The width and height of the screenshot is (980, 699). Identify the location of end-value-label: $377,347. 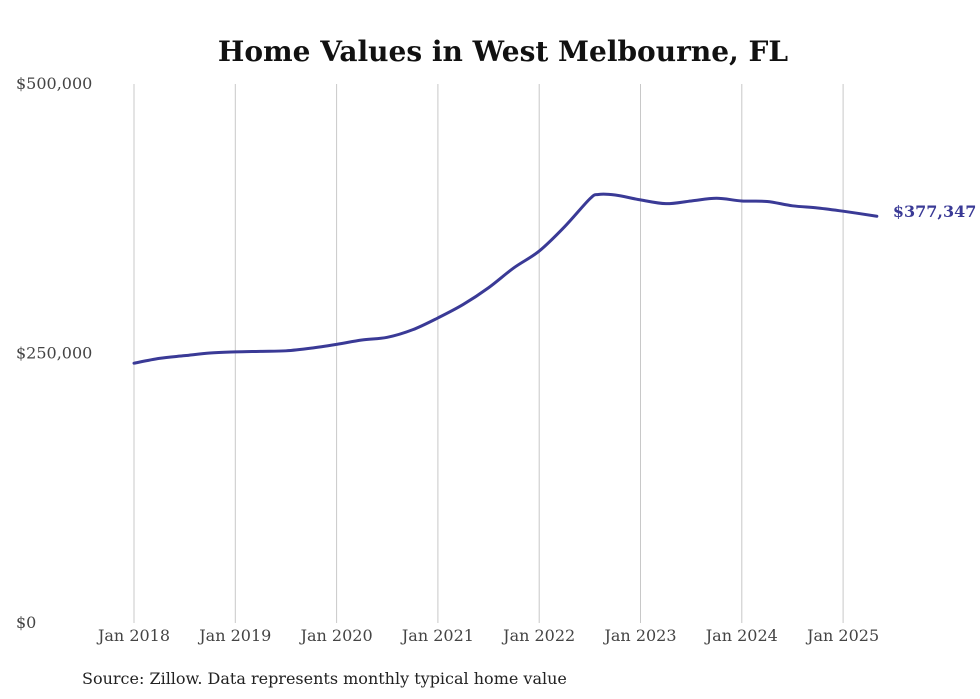
(935, 211).